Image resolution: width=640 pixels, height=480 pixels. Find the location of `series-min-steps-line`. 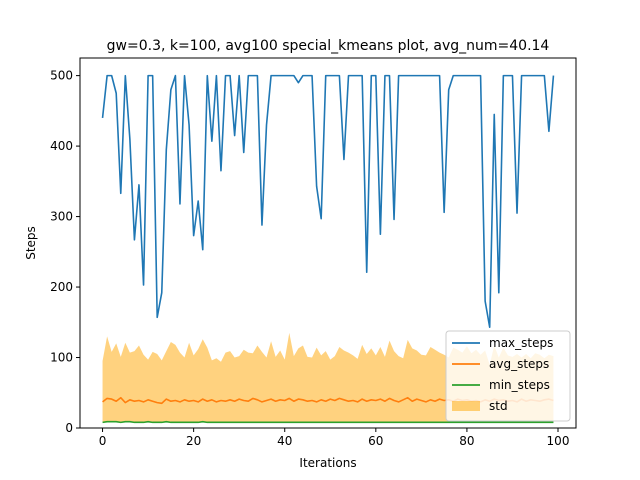

series-min-steps-line is located at coordinates (328, 422).